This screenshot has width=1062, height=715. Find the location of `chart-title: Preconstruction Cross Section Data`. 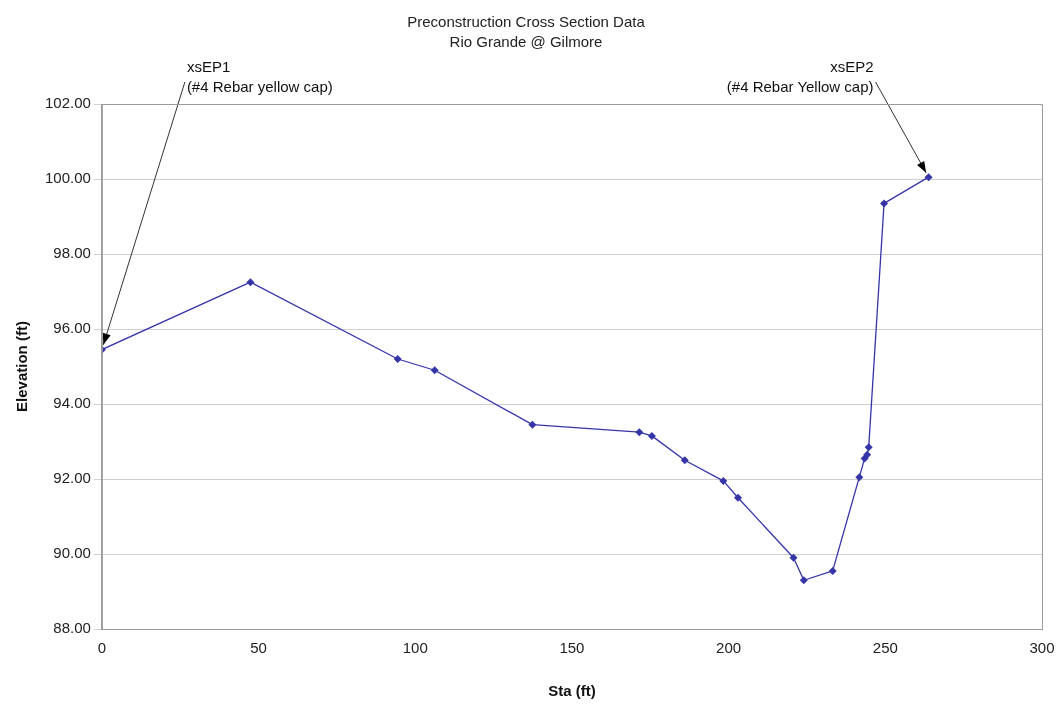

chart-title: Preconstruction Cross Section Data is located at coordinates (526, 22).